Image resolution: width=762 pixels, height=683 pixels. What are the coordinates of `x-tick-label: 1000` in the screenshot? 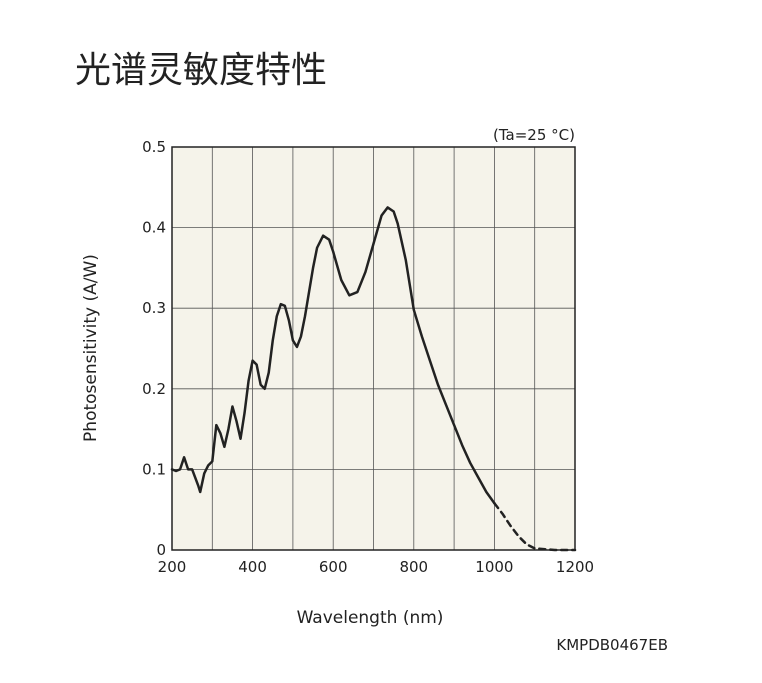 It's located at (494, 567).